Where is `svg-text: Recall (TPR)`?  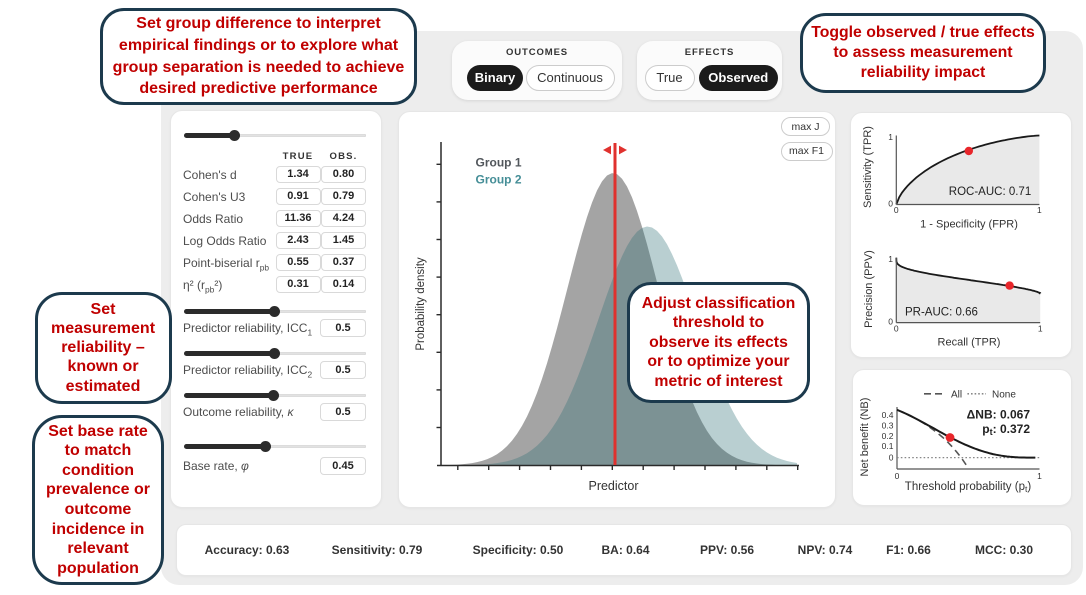
svg-text: Recall (TPR) is located at coordinates (969, 343).